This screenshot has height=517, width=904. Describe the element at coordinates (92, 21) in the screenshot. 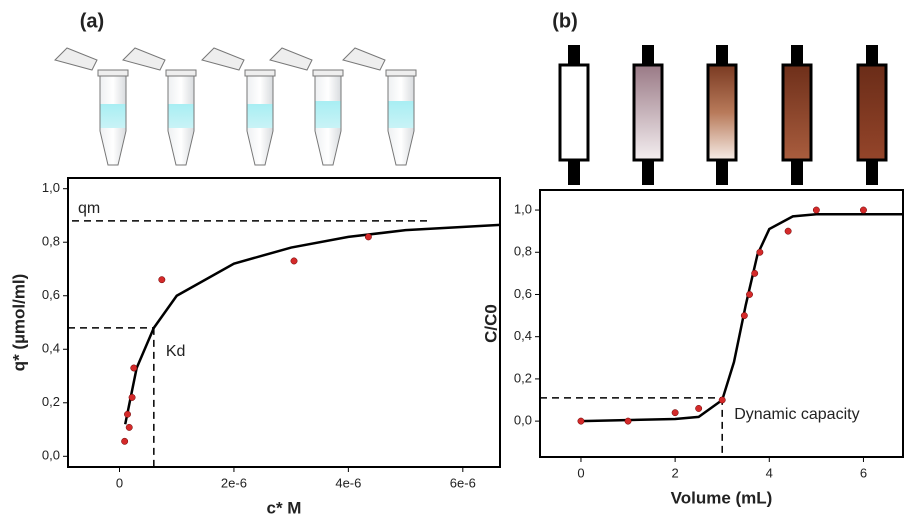

I see `chart-title: (a)` at that location.